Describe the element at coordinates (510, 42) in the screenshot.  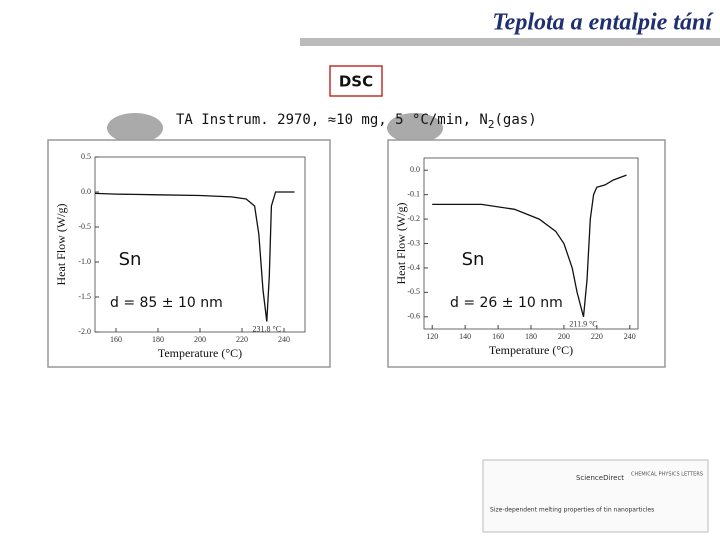
I see `title-bar` at that location.